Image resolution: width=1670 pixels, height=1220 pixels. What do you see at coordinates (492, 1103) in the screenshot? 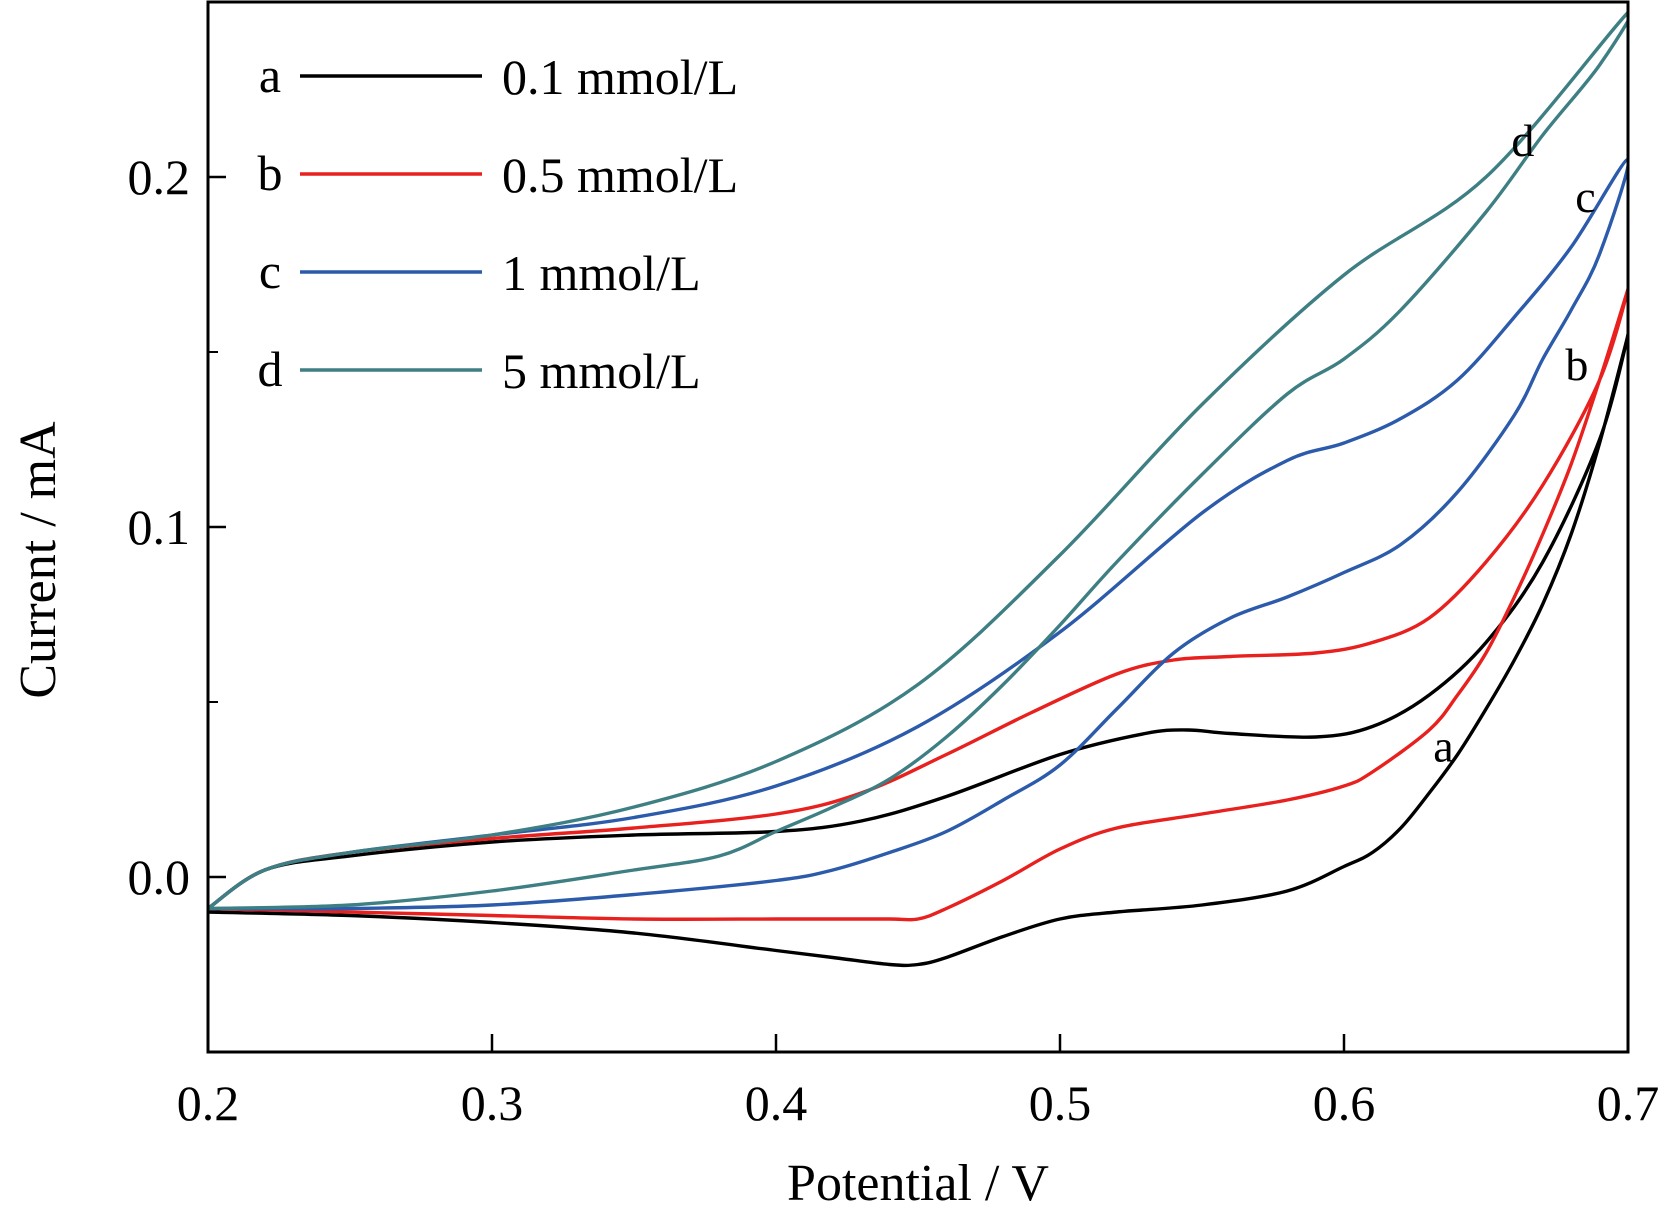
I see `x-tick-label: 0.3` at bounding box center [492, 1103].